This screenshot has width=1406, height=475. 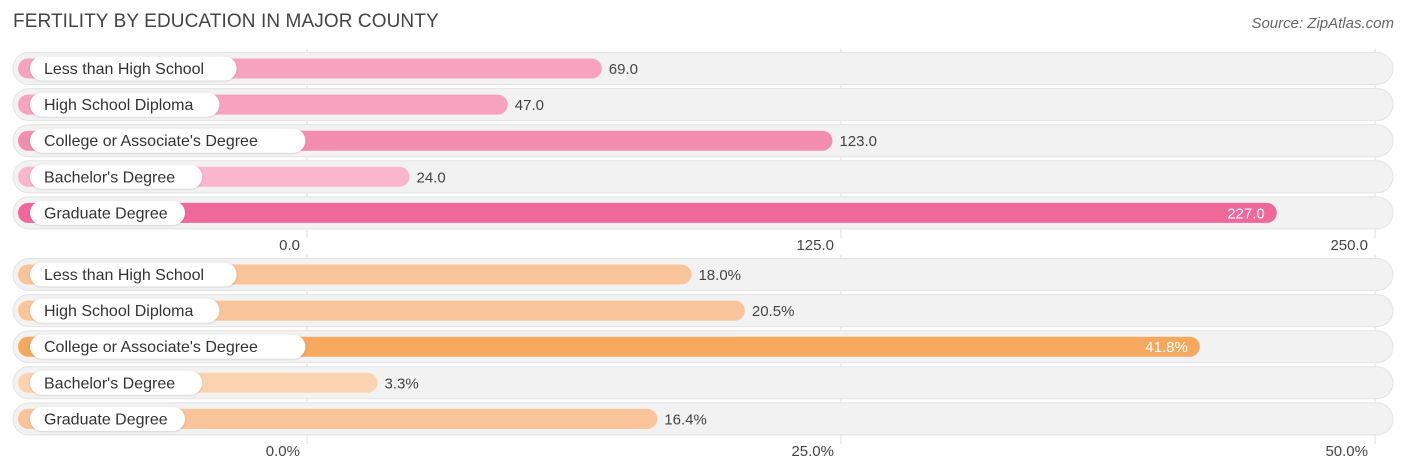 I want to click on source-credit: Source: ZipAtlas.com, so click(x=1322, y=23).